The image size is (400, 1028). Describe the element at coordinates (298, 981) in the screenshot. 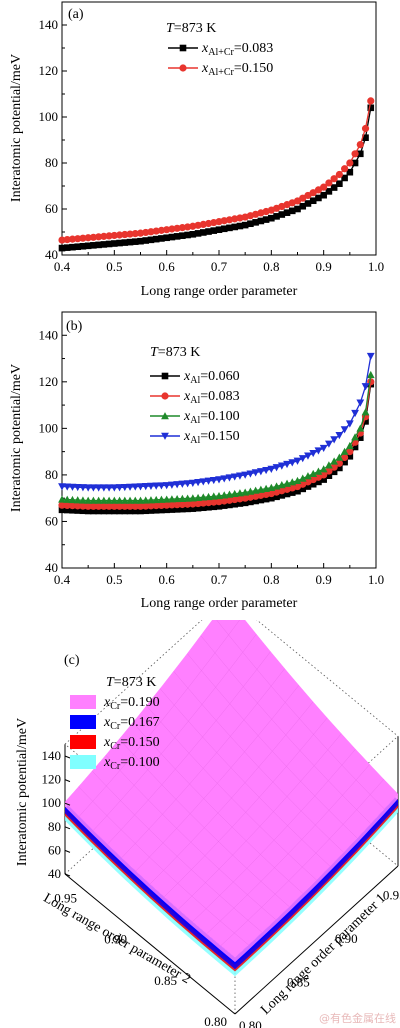

I see `x-tick-label: 0.85` at that location.